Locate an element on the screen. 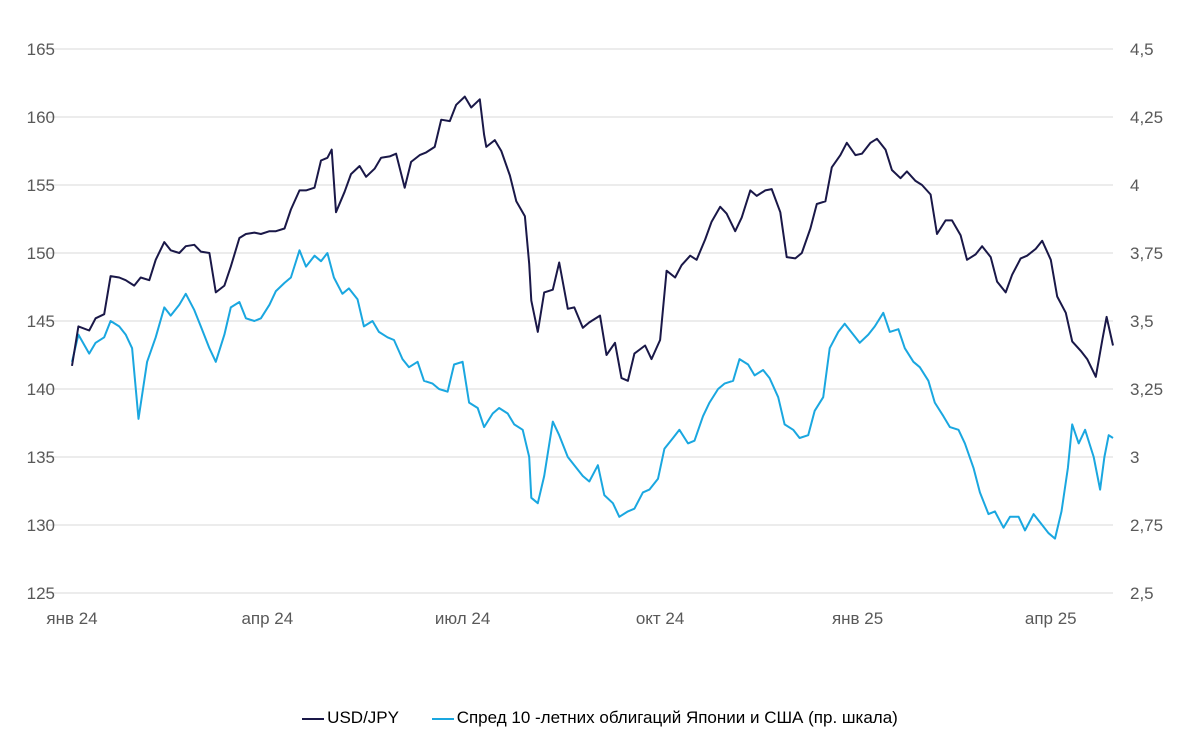 This screenshot has height=747, width=1200. right-tick-label: 4,5 is located at coordinates (1142, 49).